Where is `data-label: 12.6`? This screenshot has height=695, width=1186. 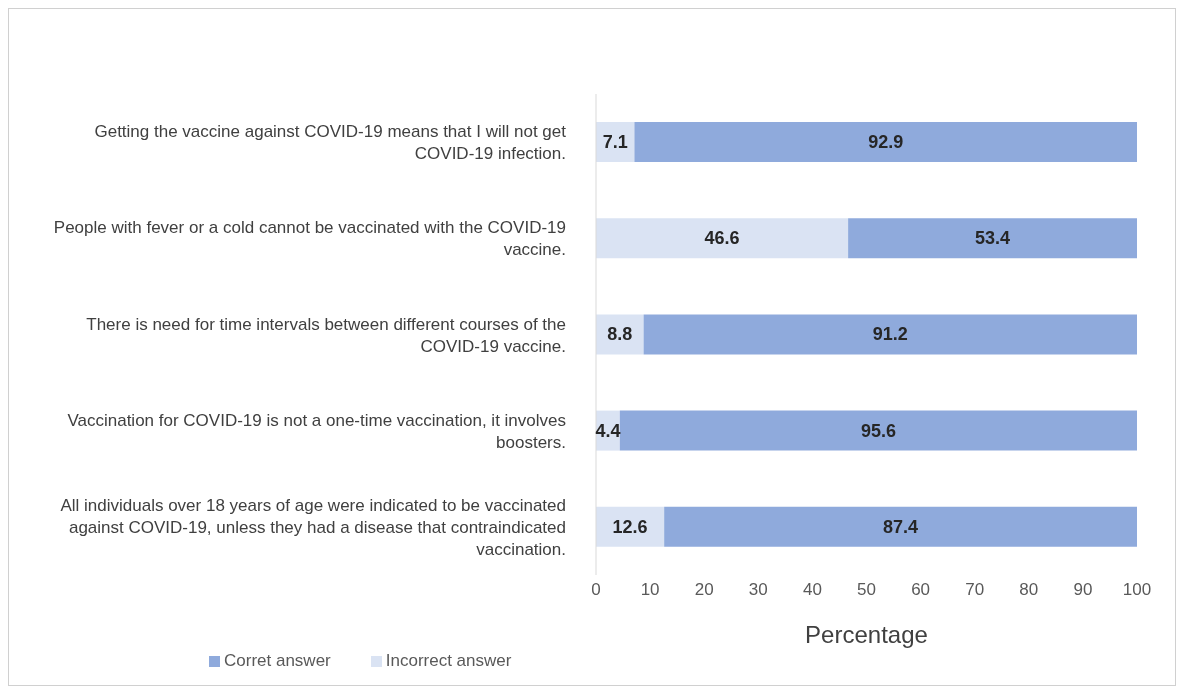
data-label: 12.6 is located at coordinates (630, 526).